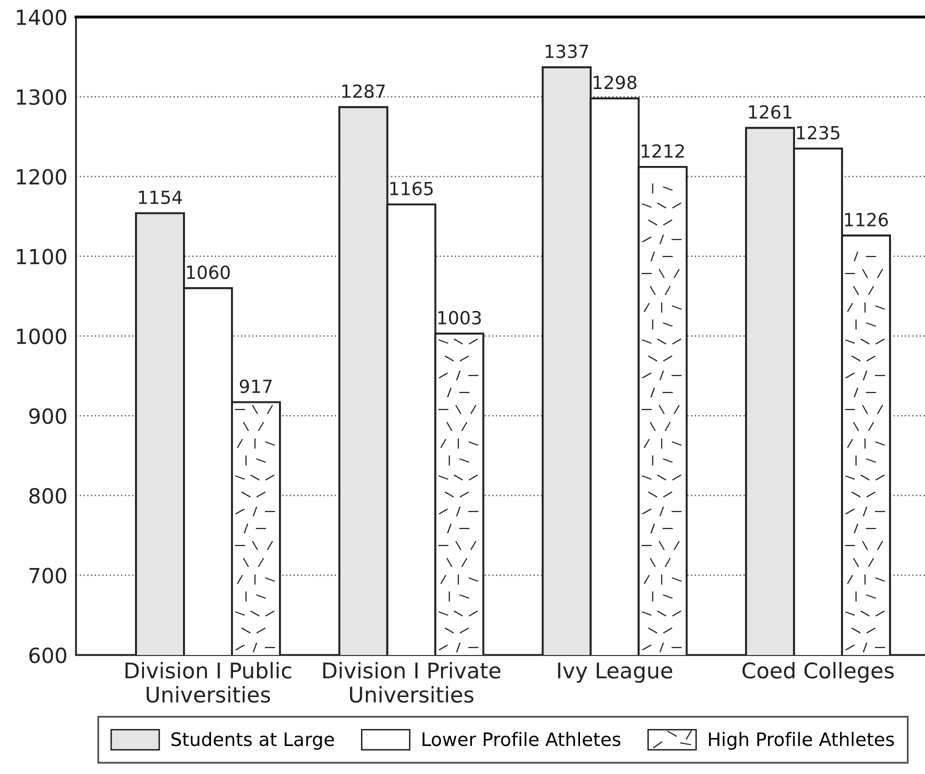 The image size is (925, 774). I want to click on data-label: 1060, so click(208, 272).